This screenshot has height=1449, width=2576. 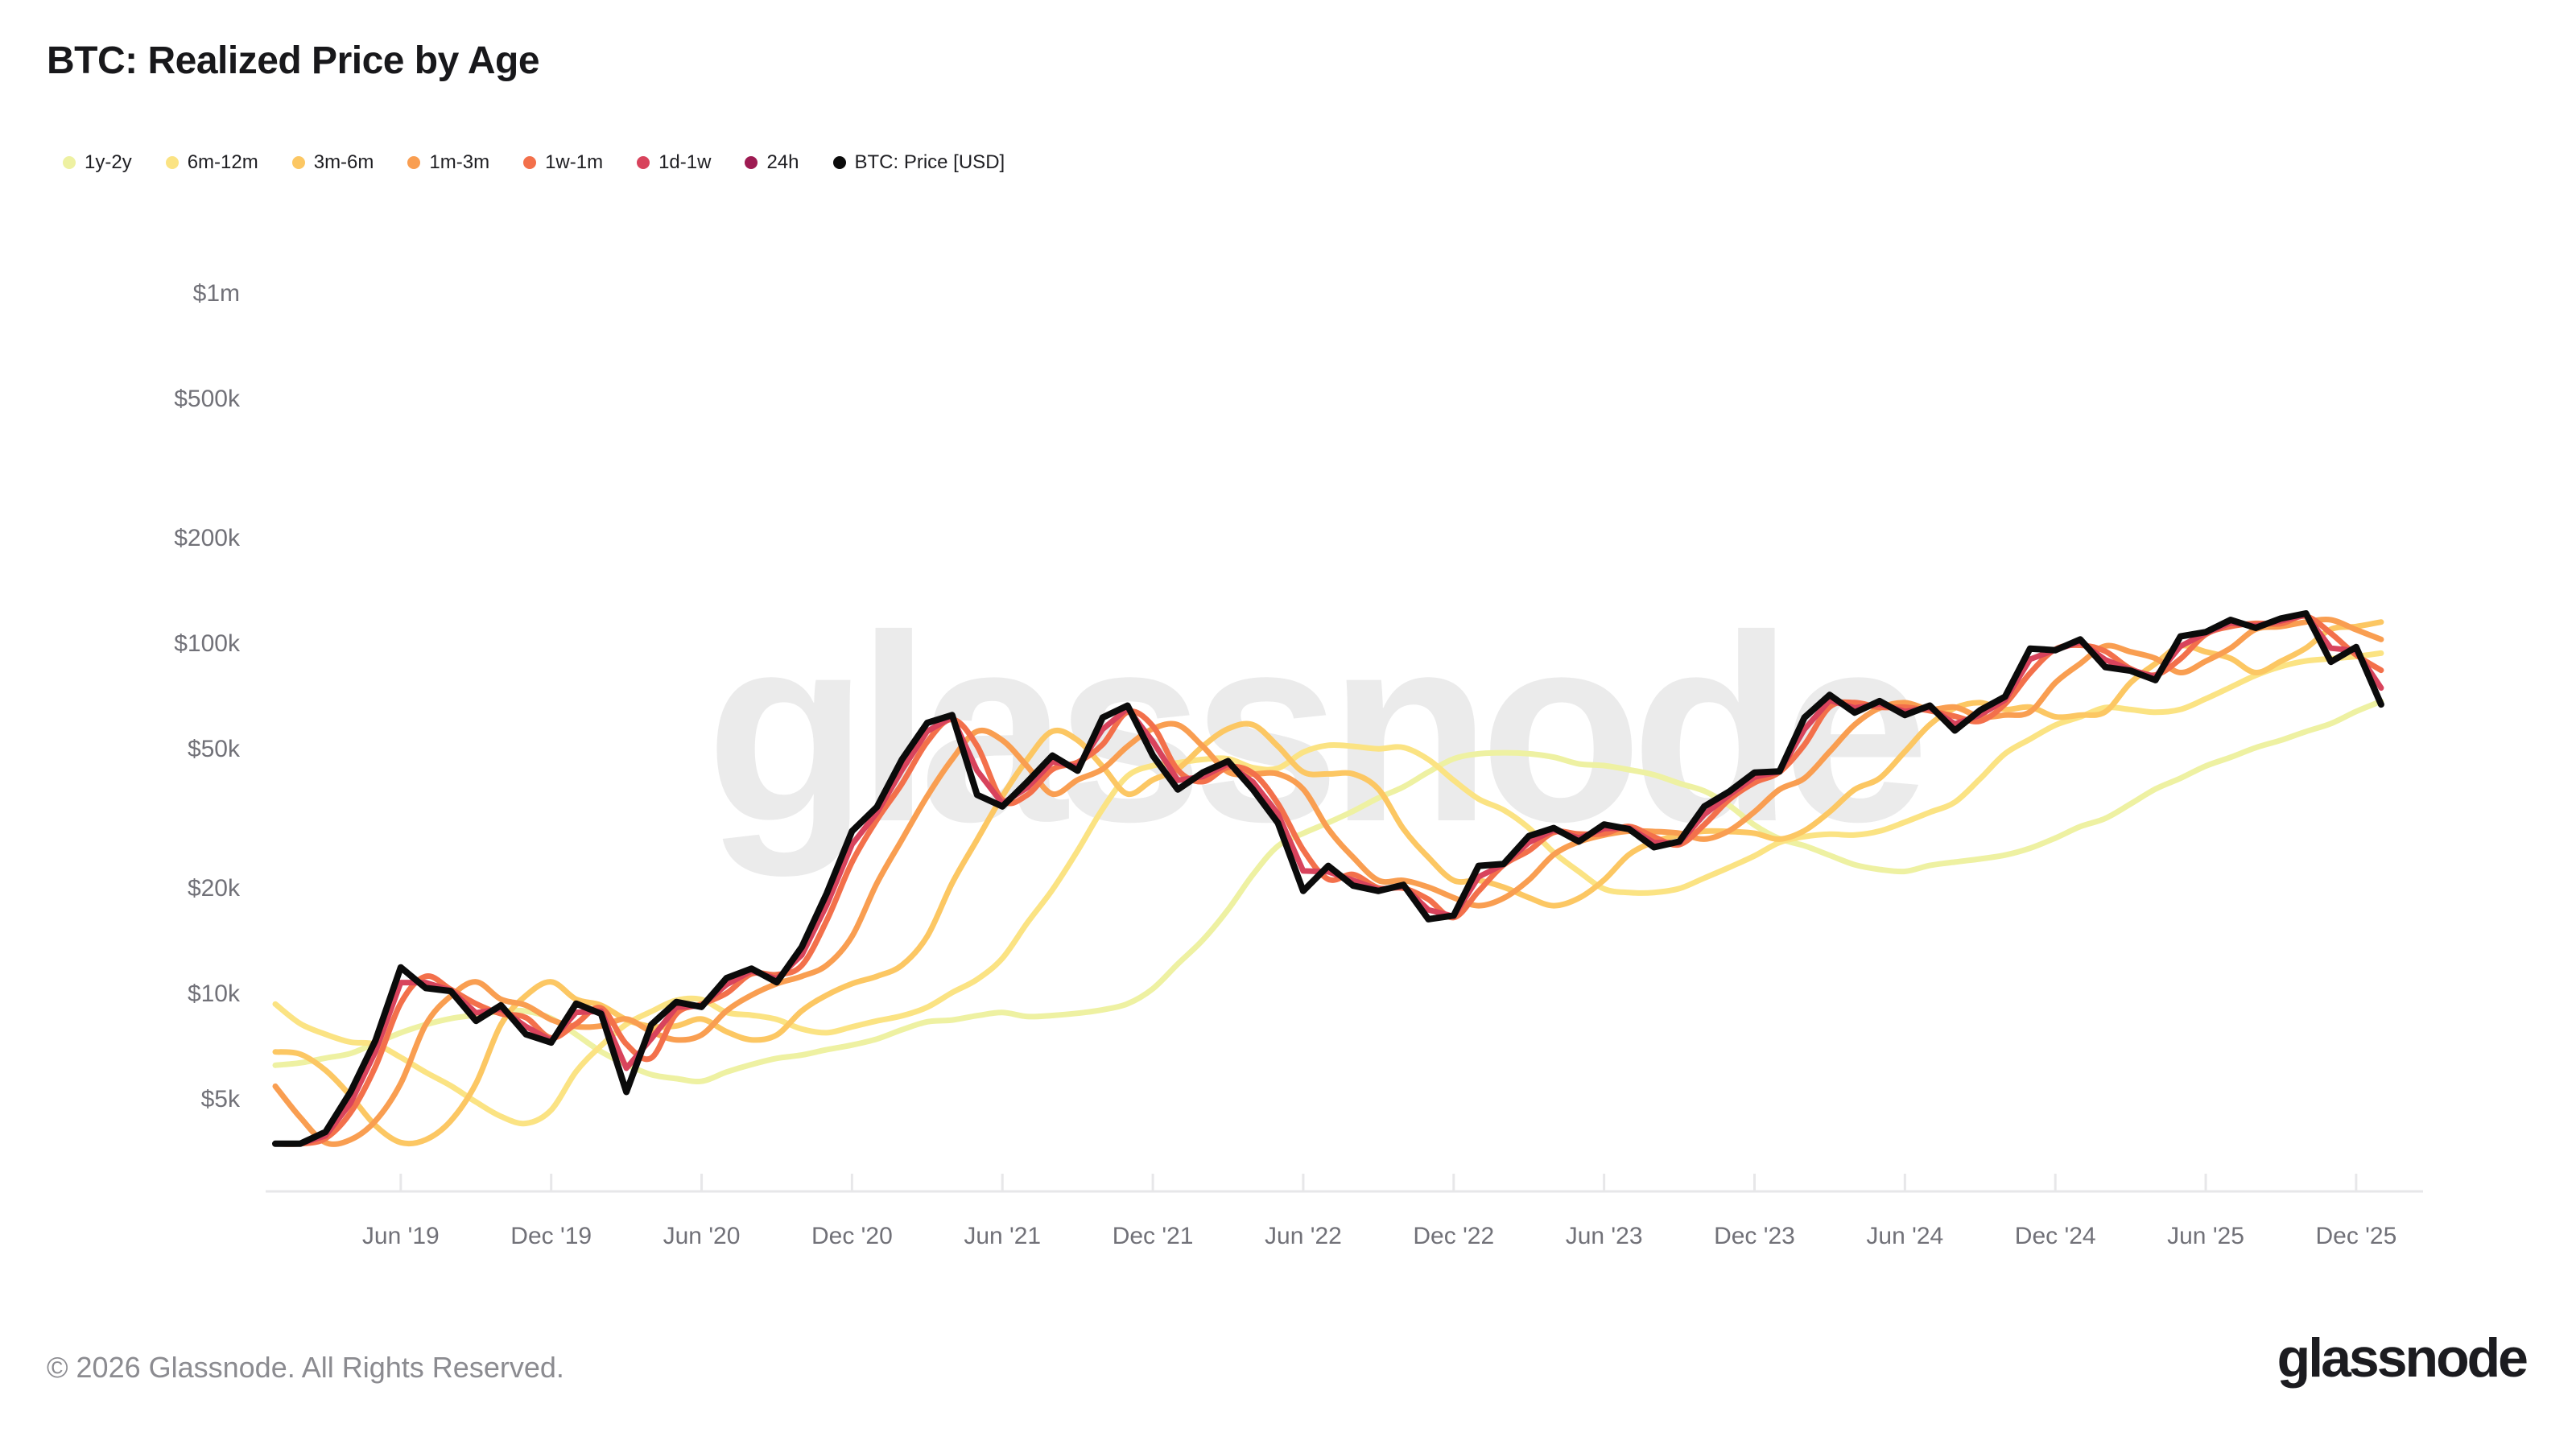 What do you see at coordinates (207, 538) in the screenshot?
I see `y-tick-label: $200k` at bounding box center [207, 538].